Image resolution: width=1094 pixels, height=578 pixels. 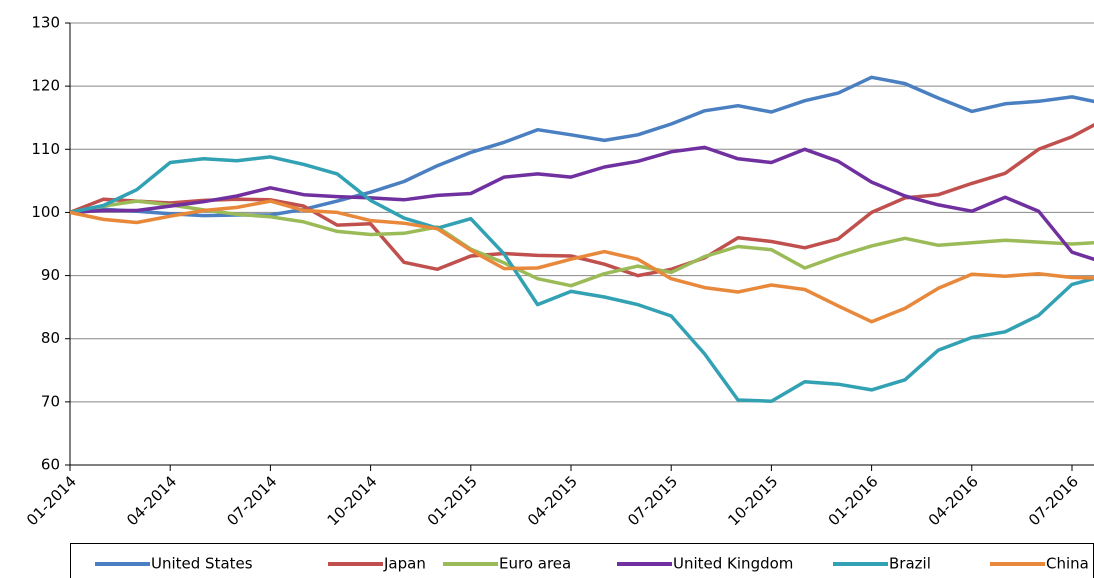 I want to click on x-tick-label: 04-2016, so click(x=953, y=500).